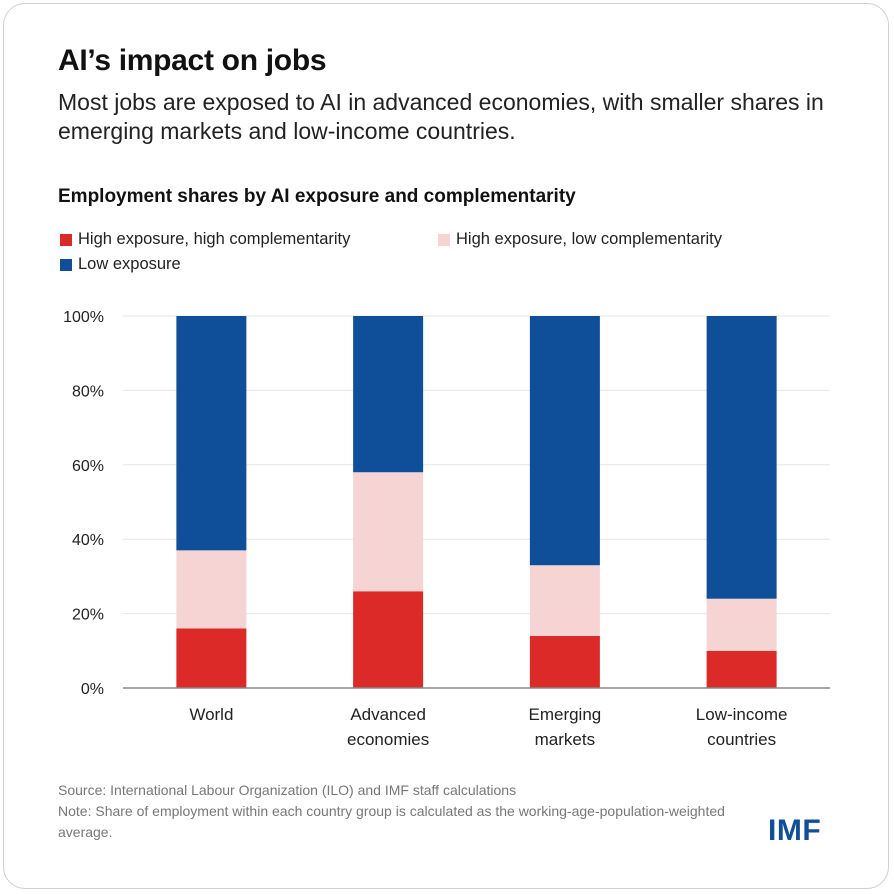 This screenshot has width=894, height=894. What do you see at coordinates (388, 714) in the screenshot?
I see `x-tick-label: Advanced` at bounding box center [388, 714].